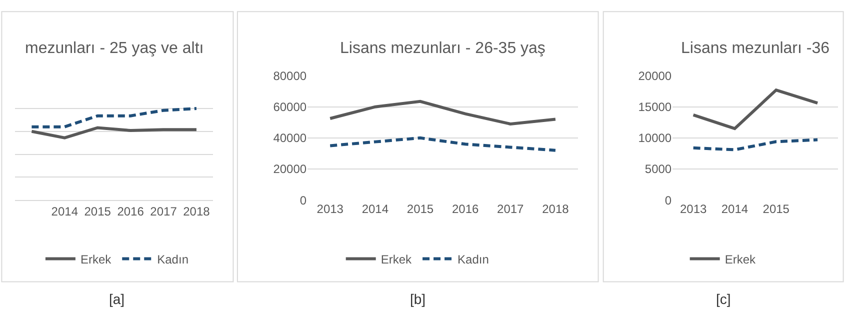  I want to click on y-tick-label: 80000, so click(290, 75).